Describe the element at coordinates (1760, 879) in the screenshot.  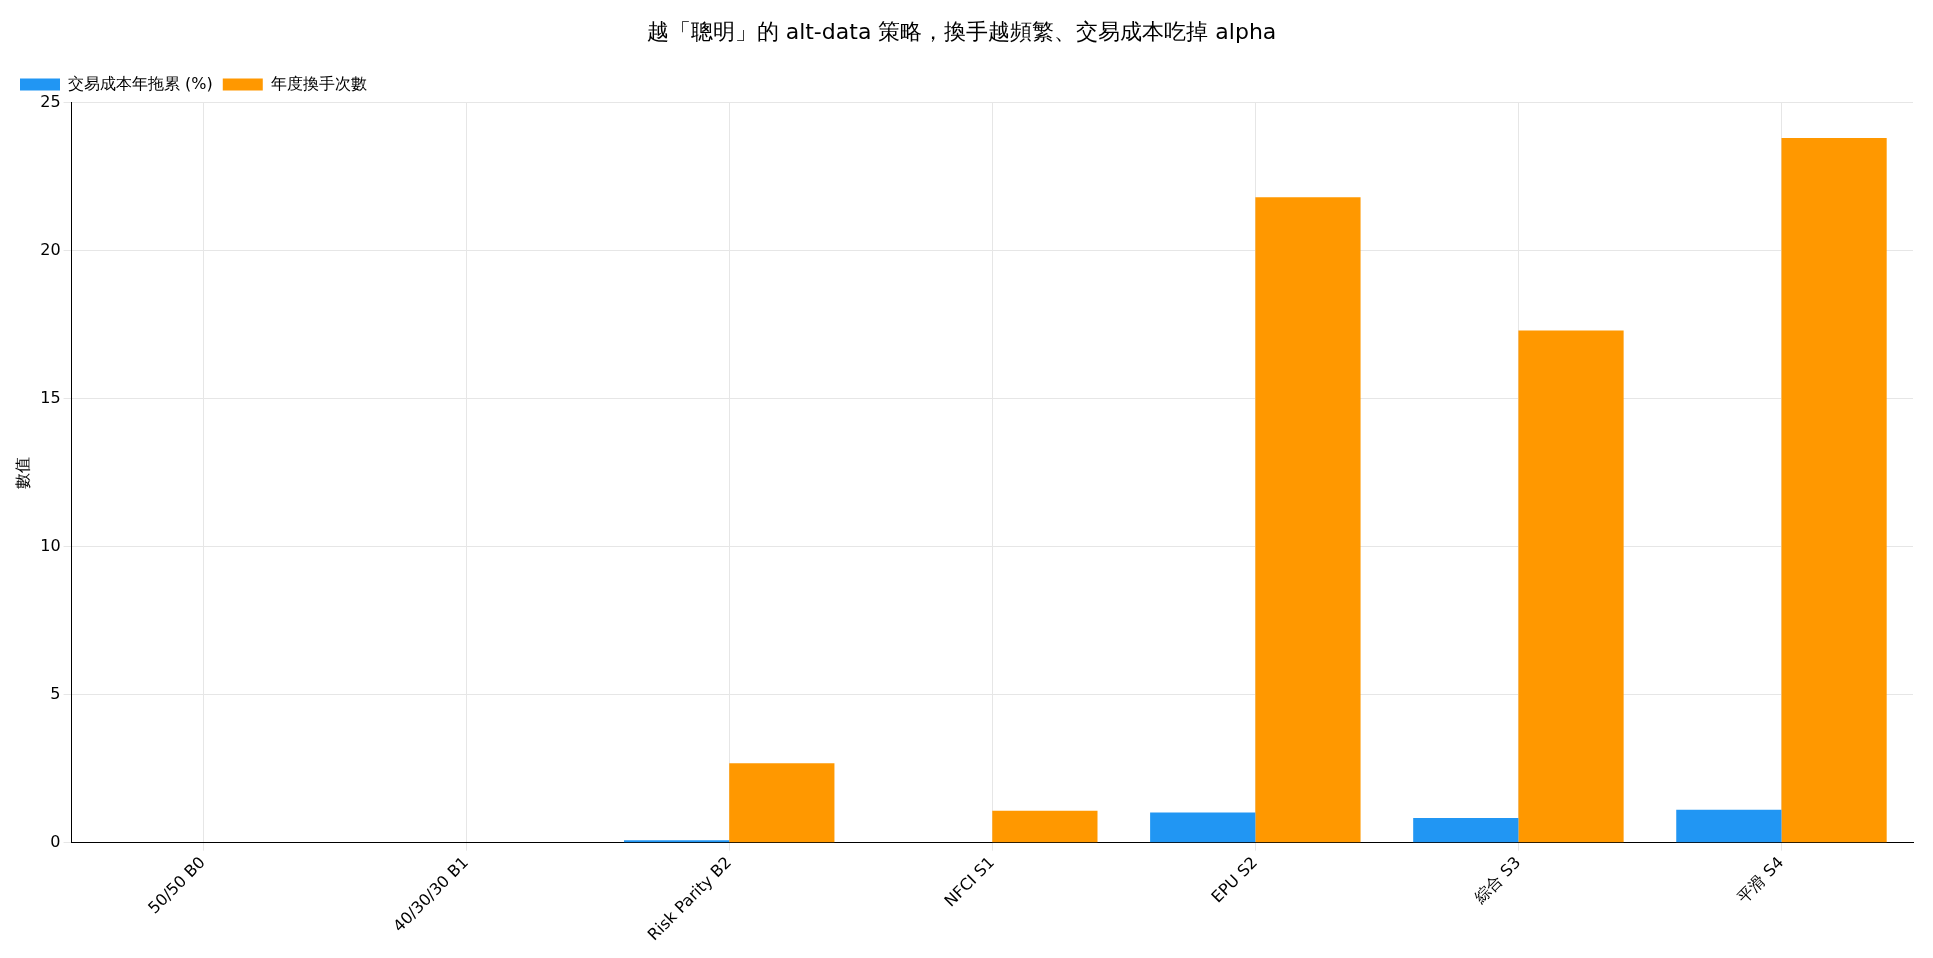
I see `x-tick-label: 平滑 S4` at that location.